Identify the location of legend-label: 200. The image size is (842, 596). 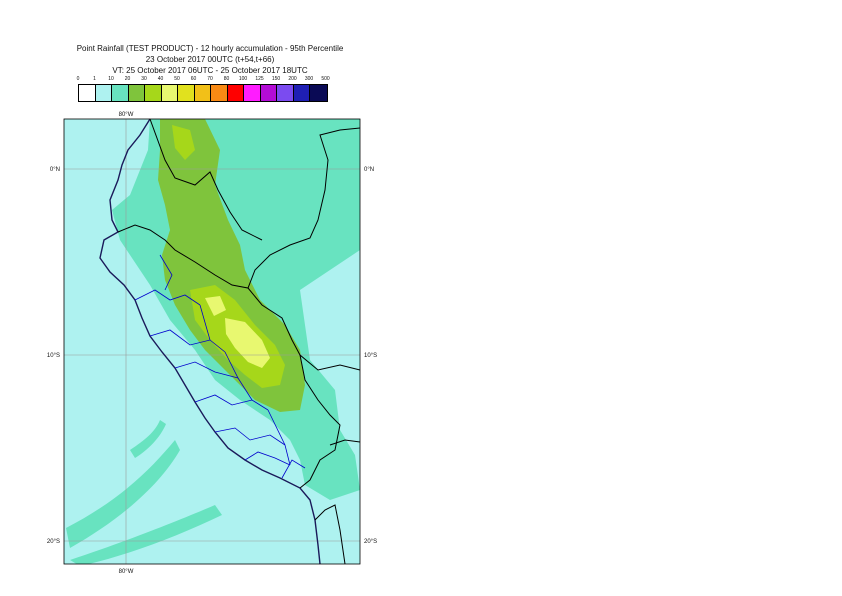
(292, 79).